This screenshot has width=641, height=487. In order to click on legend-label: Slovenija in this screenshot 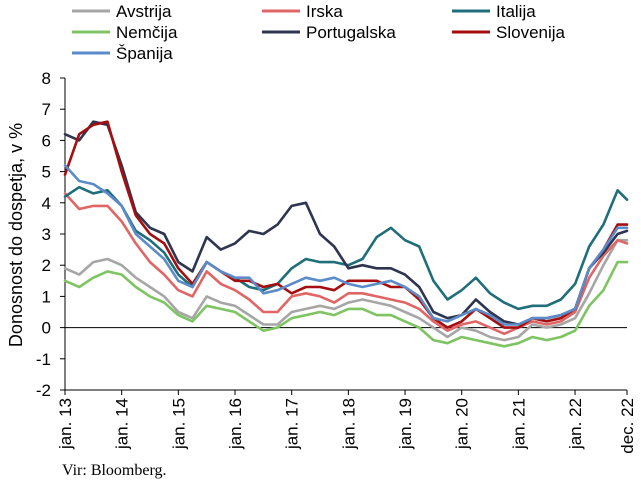, I will do `click(531, 32)`.